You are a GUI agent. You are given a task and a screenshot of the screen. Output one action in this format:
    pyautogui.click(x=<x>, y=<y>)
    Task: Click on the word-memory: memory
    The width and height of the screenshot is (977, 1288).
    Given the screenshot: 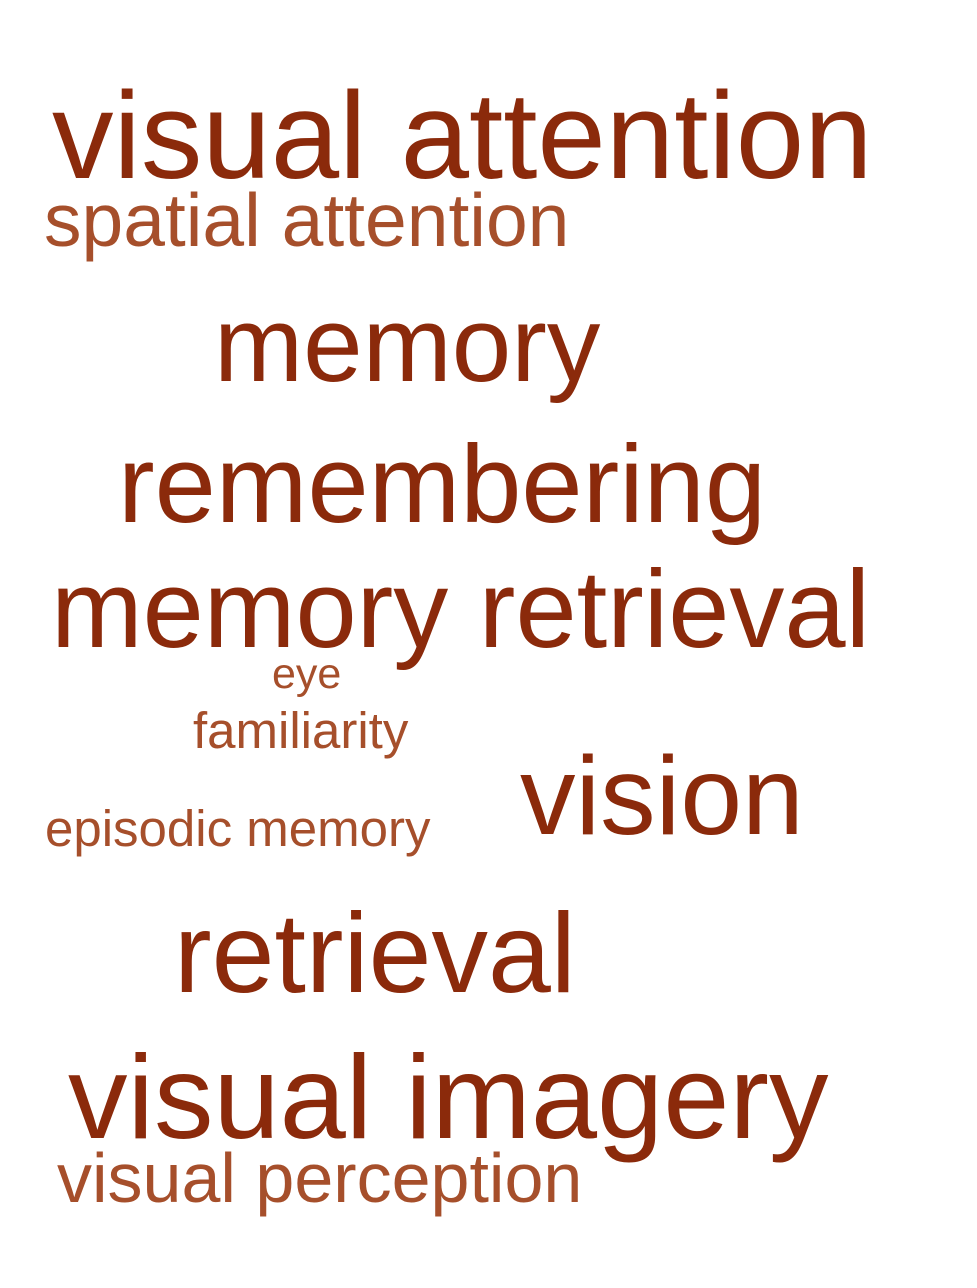 What is the action you would take?
    pyautogui.click(x=407, y=344)
    